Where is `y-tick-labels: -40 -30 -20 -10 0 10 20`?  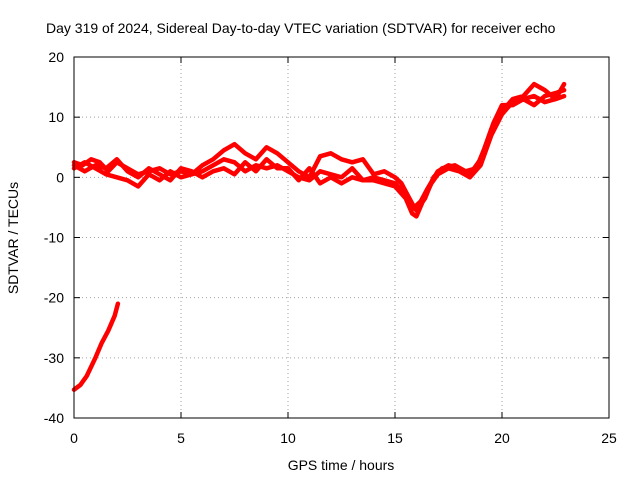 y-tick-labels: -40 -30 -20 -10 0 10 20 is located at coordinates (54, 237).